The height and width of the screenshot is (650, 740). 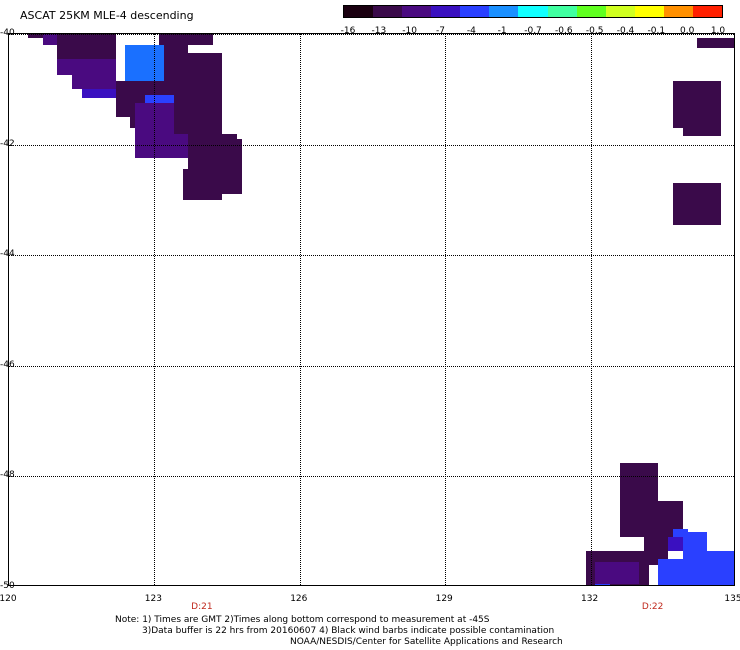 I want to click on time-label: D:22, so click(x=652, y=607).